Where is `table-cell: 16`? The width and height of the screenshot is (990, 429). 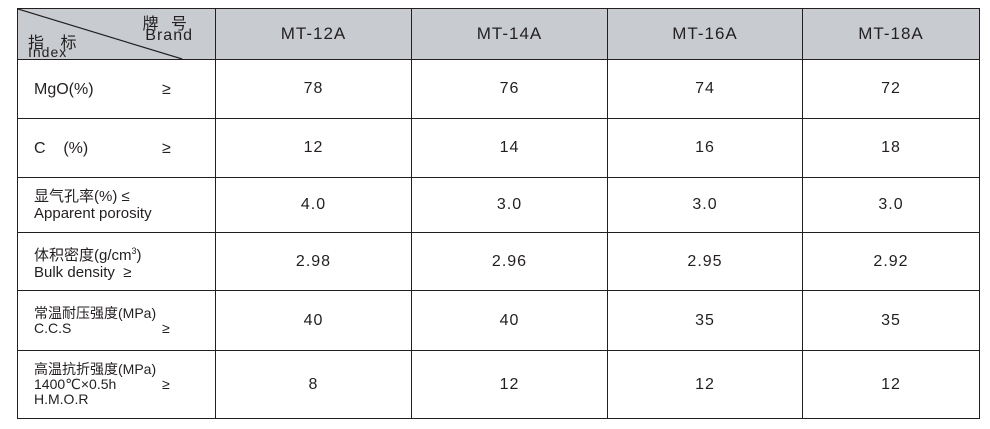 table-cell: 16 is located at coordinates (705, 148).